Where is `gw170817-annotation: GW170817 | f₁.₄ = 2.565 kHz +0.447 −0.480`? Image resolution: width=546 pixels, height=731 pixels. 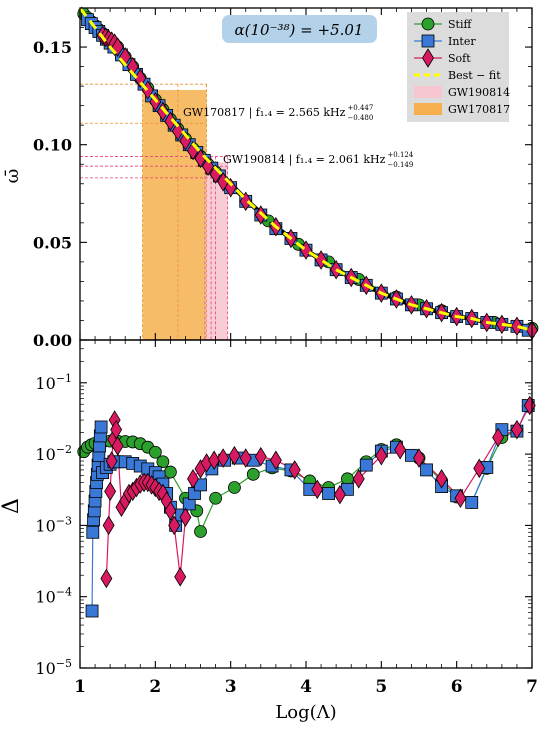
gw170817-annotation: GW170817 | f₁.₄ = 2.565 kHz +0.447 −0.480 is located at coordinates (278, 113).